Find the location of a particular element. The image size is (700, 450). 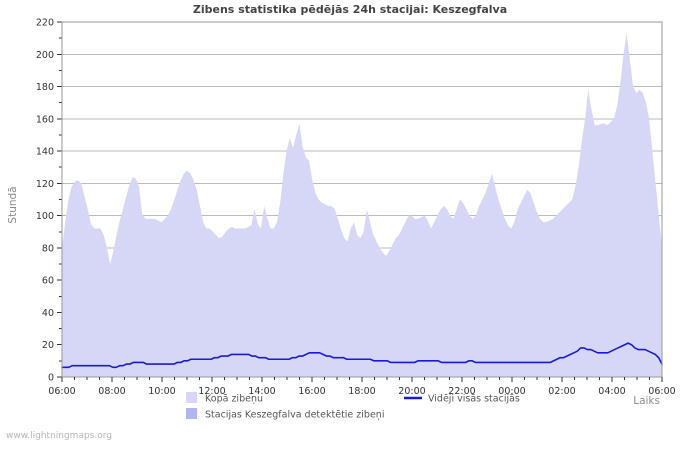

y-tick-label: 100 is located at coordinates (45, 216).